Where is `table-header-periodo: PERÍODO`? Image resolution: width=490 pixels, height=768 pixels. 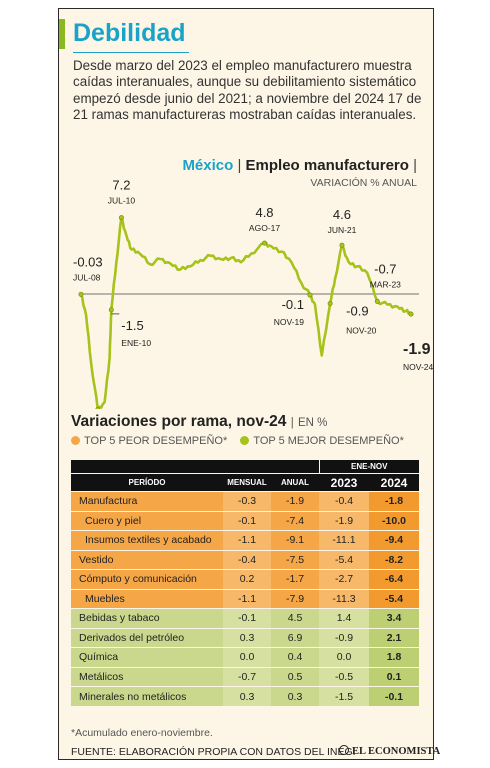
table-header-periodo: PERÍODO is located at coordinates (147, 482).